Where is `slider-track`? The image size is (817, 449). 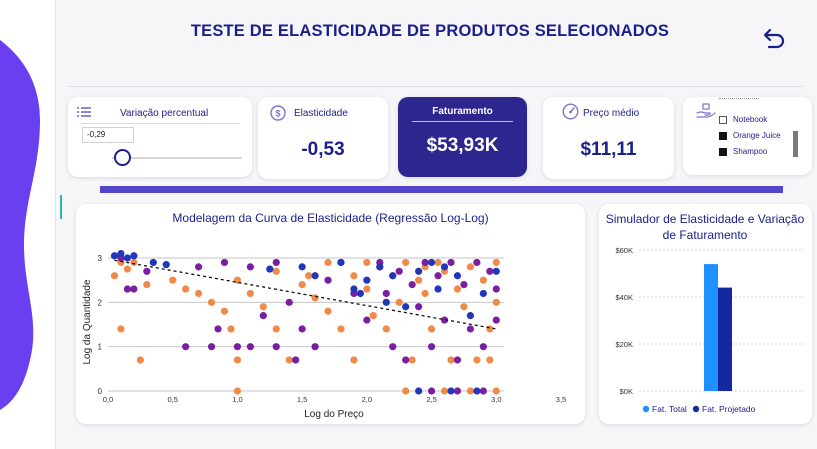 slider-track is located at coordinates (177, 158).